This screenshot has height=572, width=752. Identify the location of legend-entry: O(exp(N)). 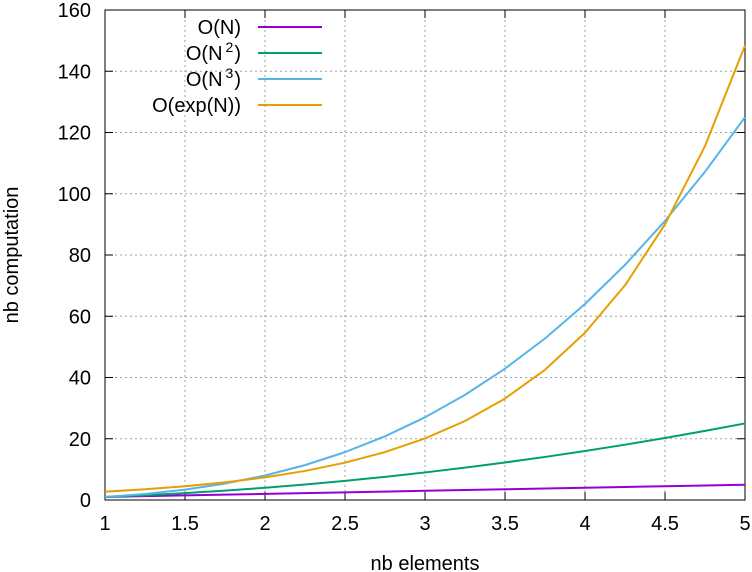
(237, 106).